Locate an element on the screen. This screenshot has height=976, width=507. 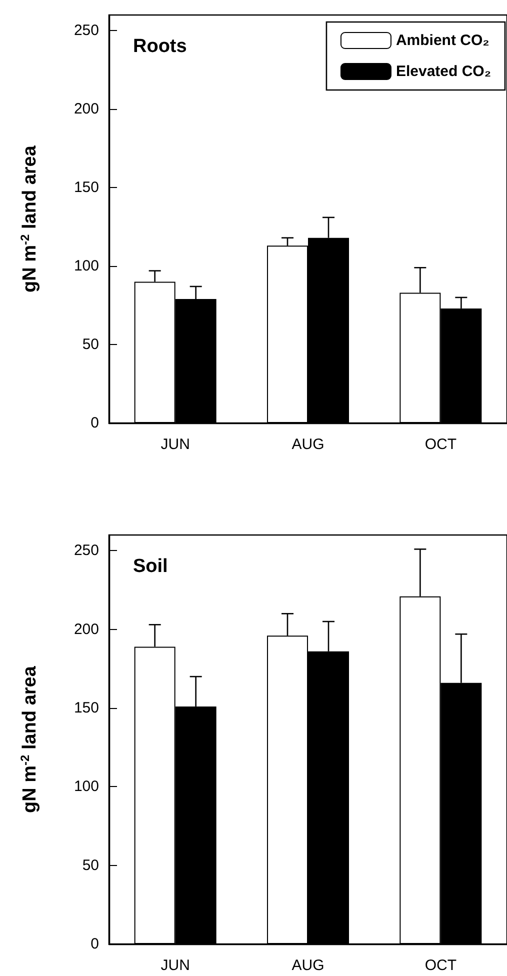
text: Roots is located at coordinates (160, 46).